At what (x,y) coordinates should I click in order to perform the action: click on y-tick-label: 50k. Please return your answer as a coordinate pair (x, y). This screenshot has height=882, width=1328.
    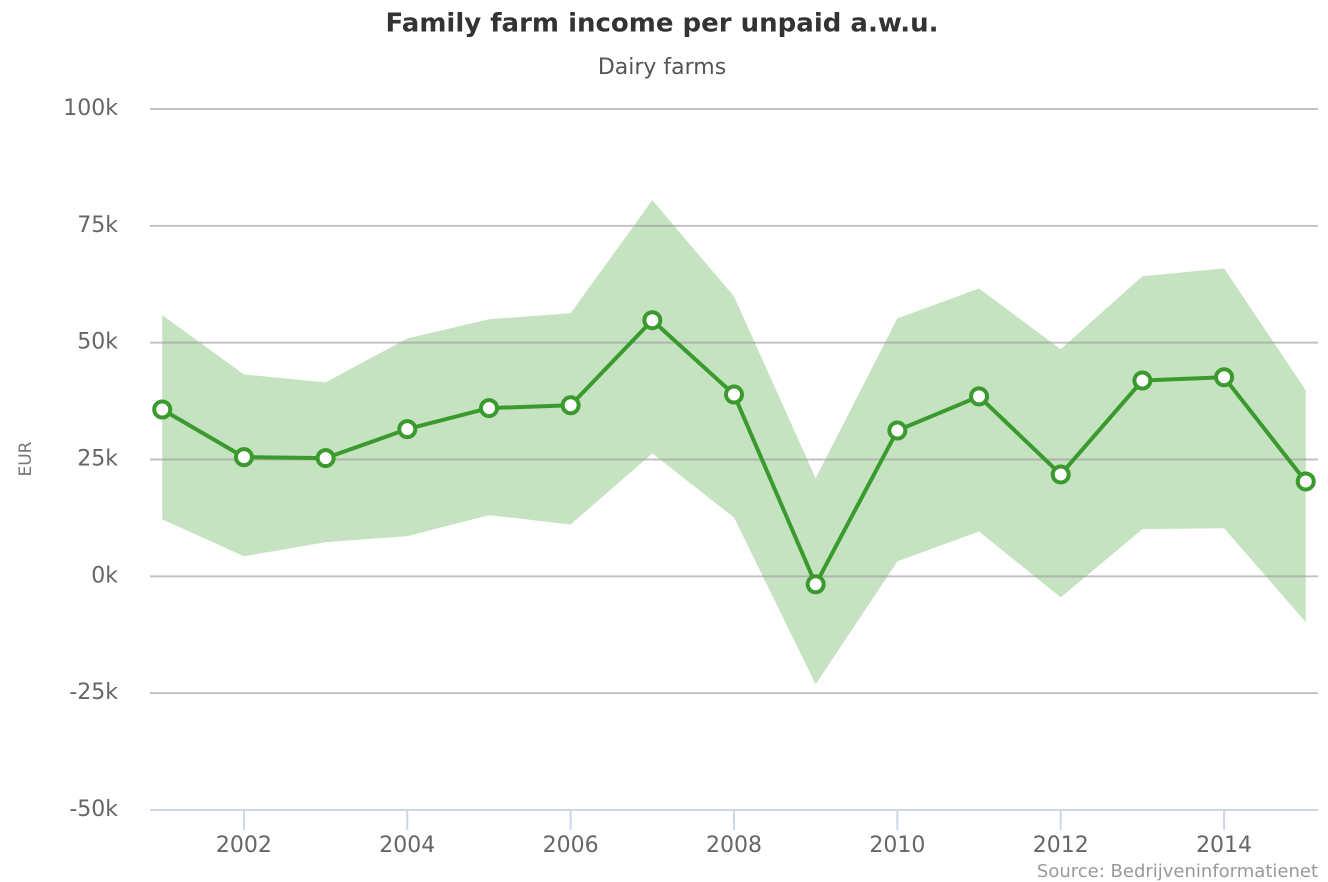
    Looking at the image, I should click on (97, 342).